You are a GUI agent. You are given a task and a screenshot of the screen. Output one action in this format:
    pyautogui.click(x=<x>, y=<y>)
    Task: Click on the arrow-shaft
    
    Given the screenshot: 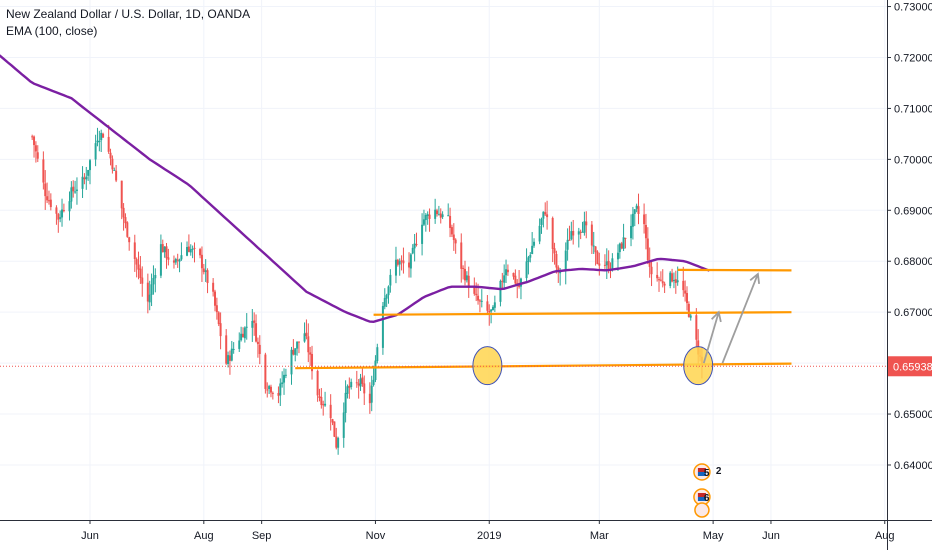 What is the action you would take?
    pyautogui.click(x=740, y=318)
    